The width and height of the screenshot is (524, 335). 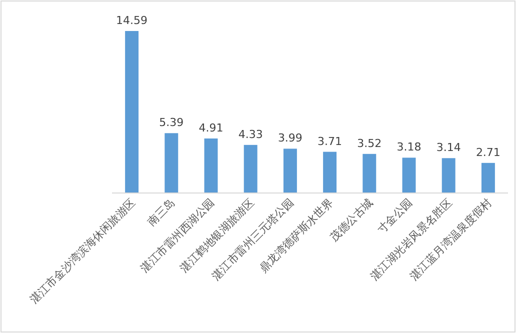 What do you see at coordinates (171, 123) in the screenshot?
I see `data-label: 5.39` at bounding box center [171, 123].